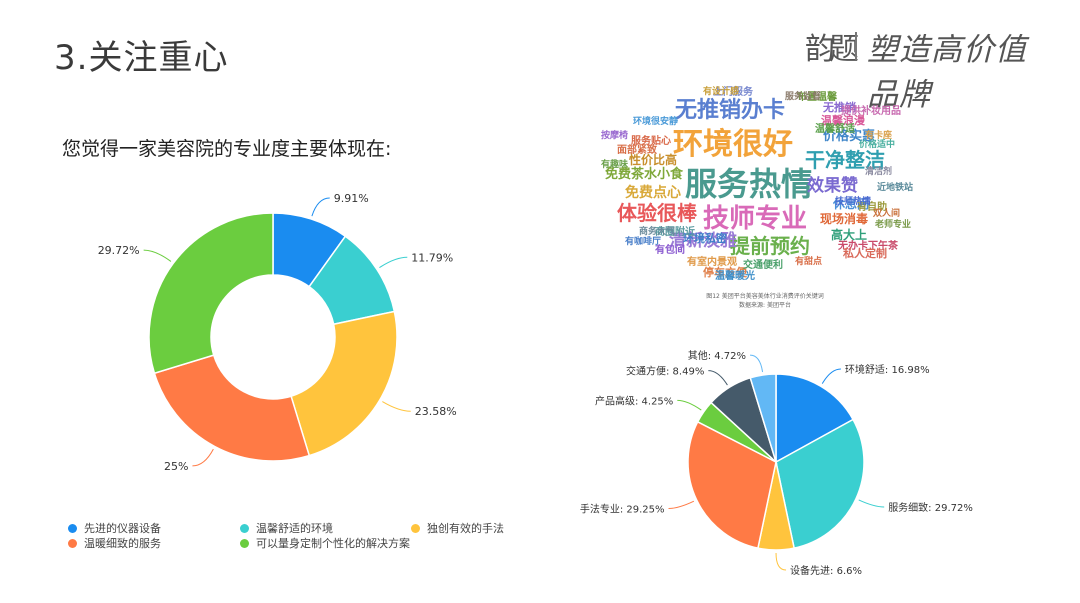 Image resolution: width=1080 pixels, height=603 pixels. I want to click on cloud-word: 服务贴心, so click(651, 141).